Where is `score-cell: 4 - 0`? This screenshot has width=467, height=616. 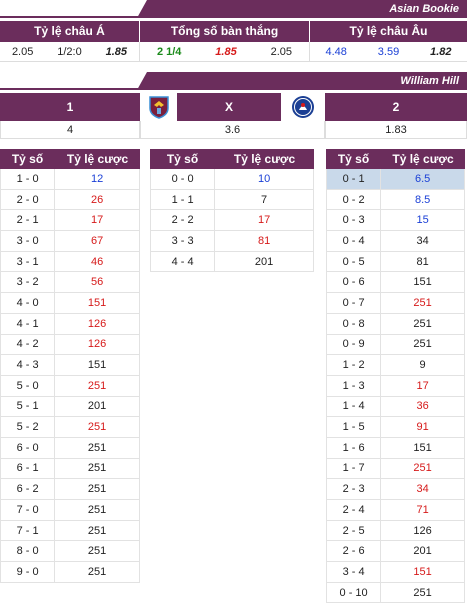
score-cell: 4 - 0 is located at coordinates (28, 303).